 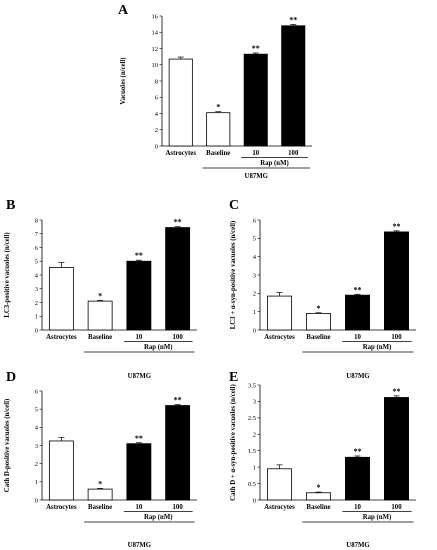 What do you see at coordinates (397, 391) in the screenshot?
I see `significance-mark-e-3: **` at bounding box center [397, 391].